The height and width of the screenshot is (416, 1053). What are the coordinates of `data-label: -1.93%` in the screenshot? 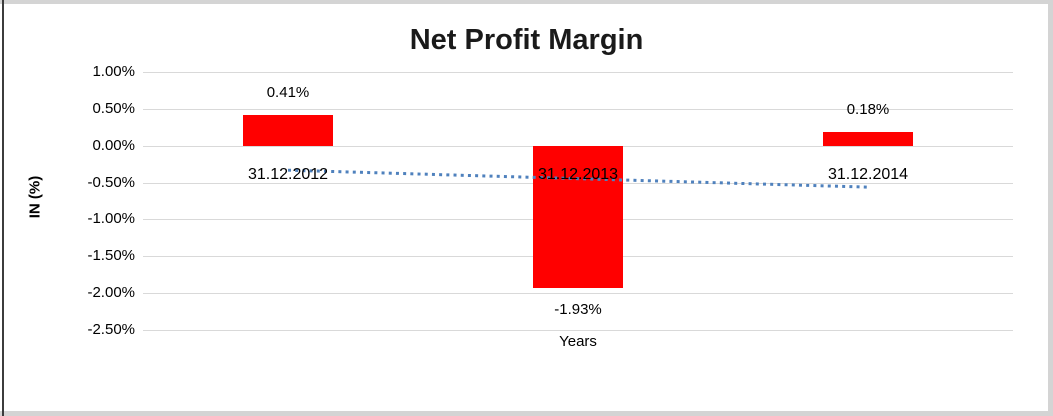 It's located at (578, 309).